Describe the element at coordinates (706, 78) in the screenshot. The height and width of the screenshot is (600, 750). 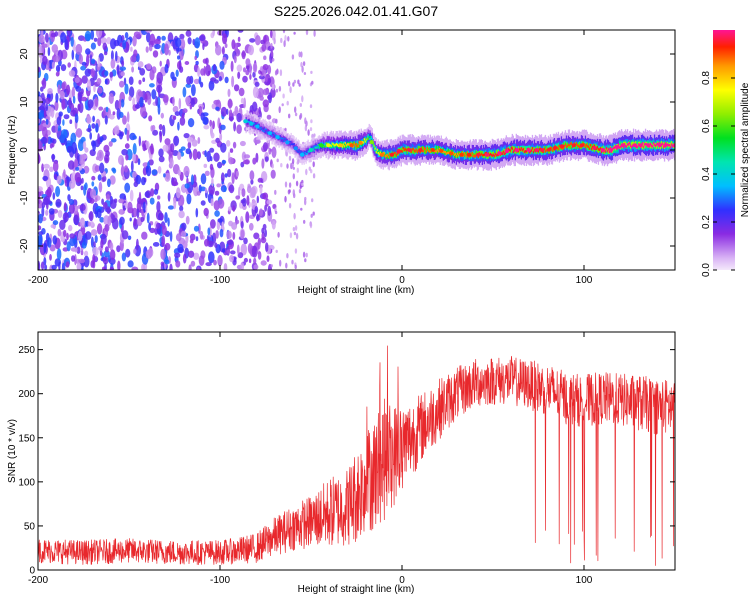
I see `colorbar-tick-label: 0.8` at that location.